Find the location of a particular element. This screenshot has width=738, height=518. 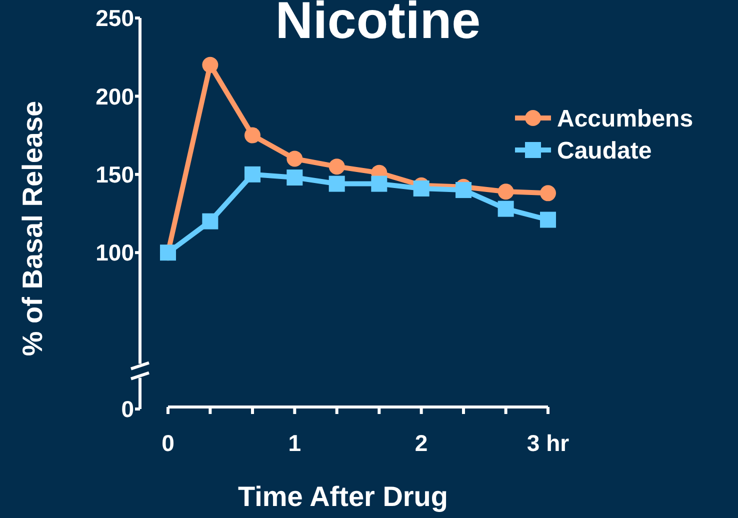

y-tick-label: 0 is located at coordinates (127, 409).